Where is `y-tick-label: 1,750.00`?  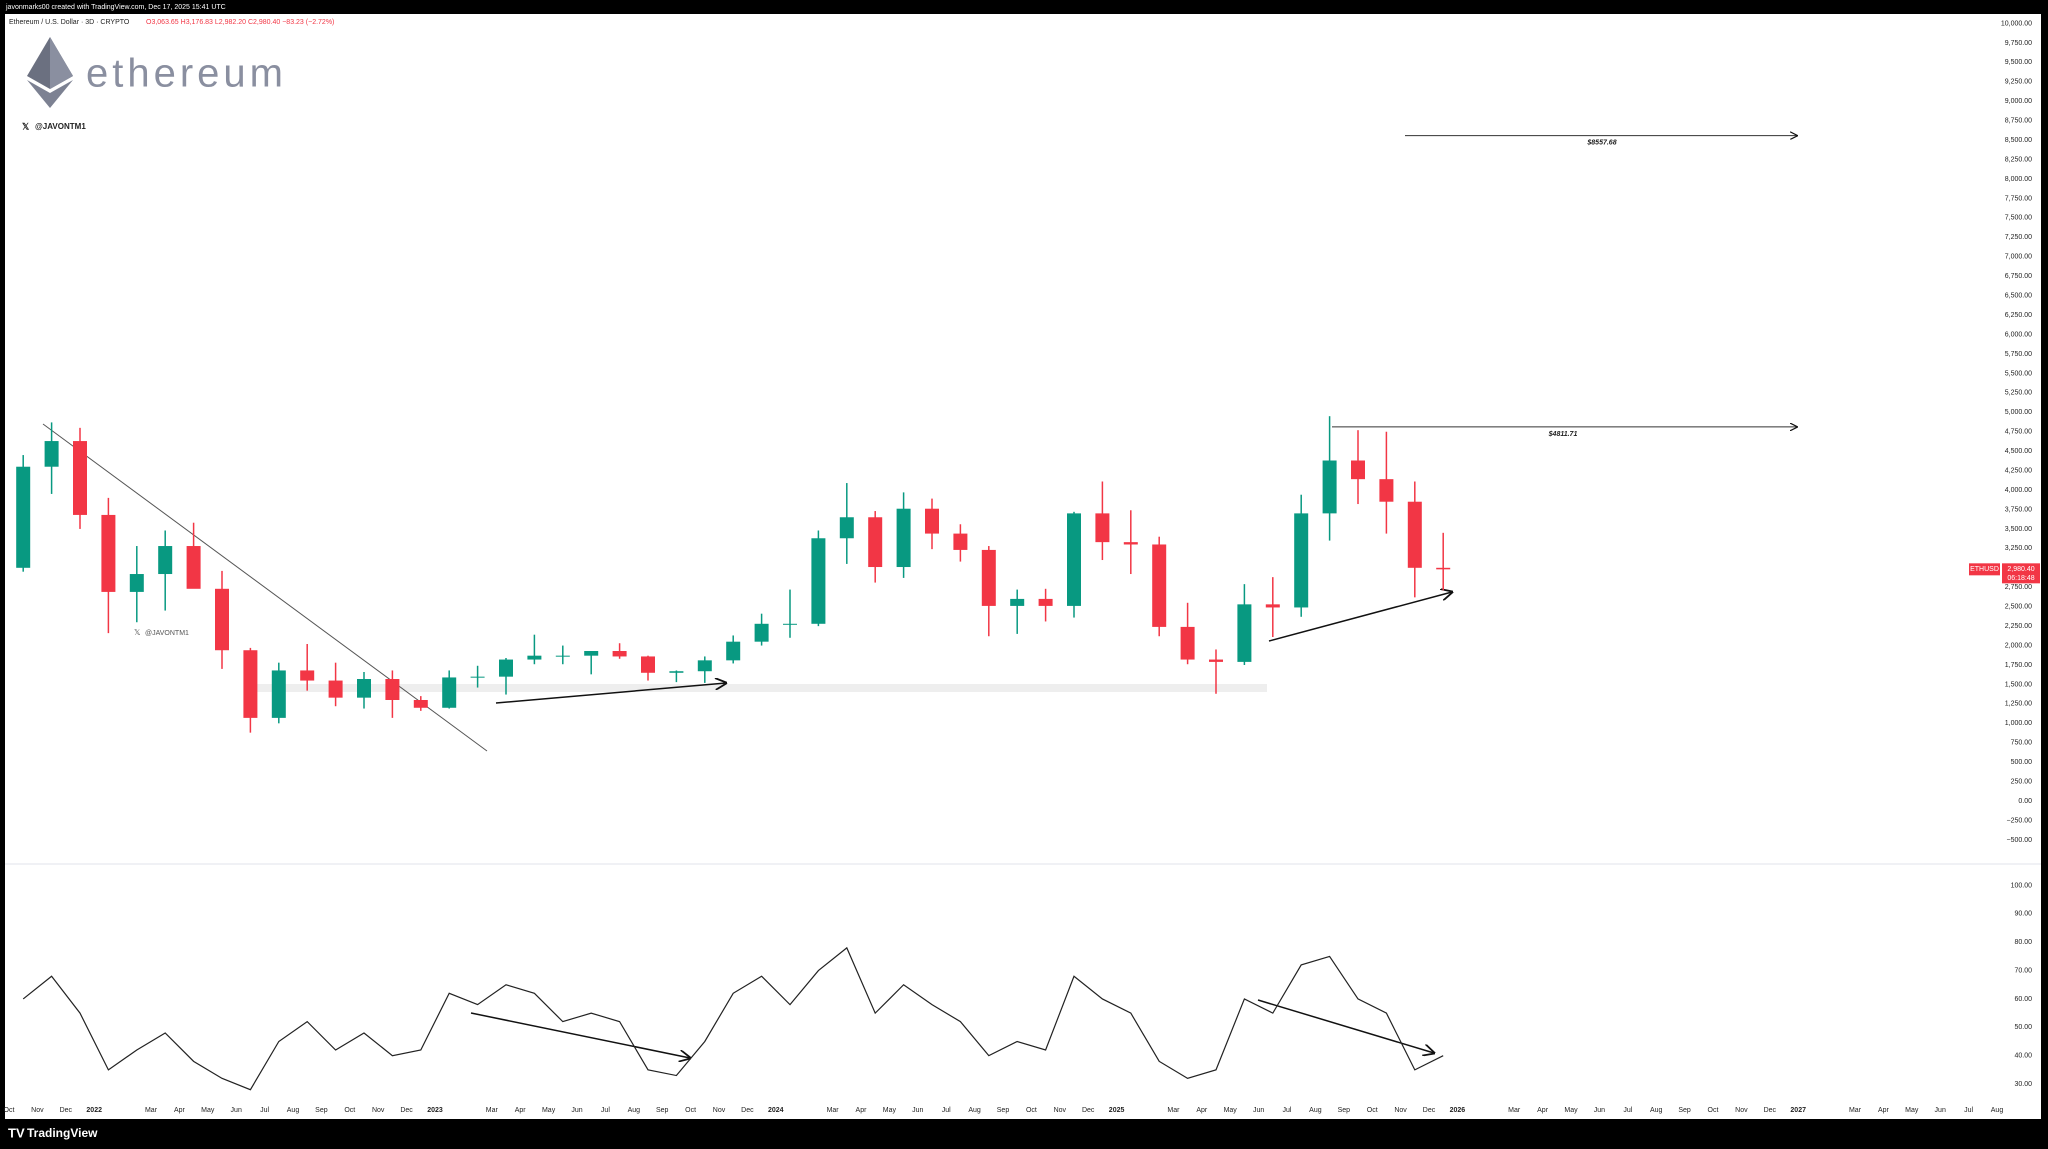 y-tick-label: 1,750.00 is located at coordinates (2018, 665).